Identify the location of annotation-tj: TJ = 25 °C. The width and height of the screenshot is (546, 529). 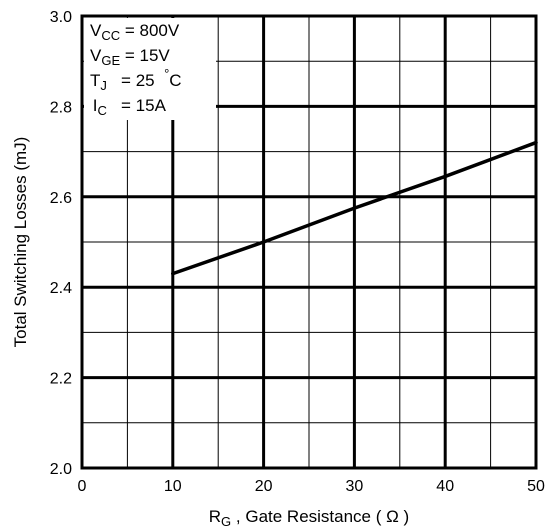
(136, 79).